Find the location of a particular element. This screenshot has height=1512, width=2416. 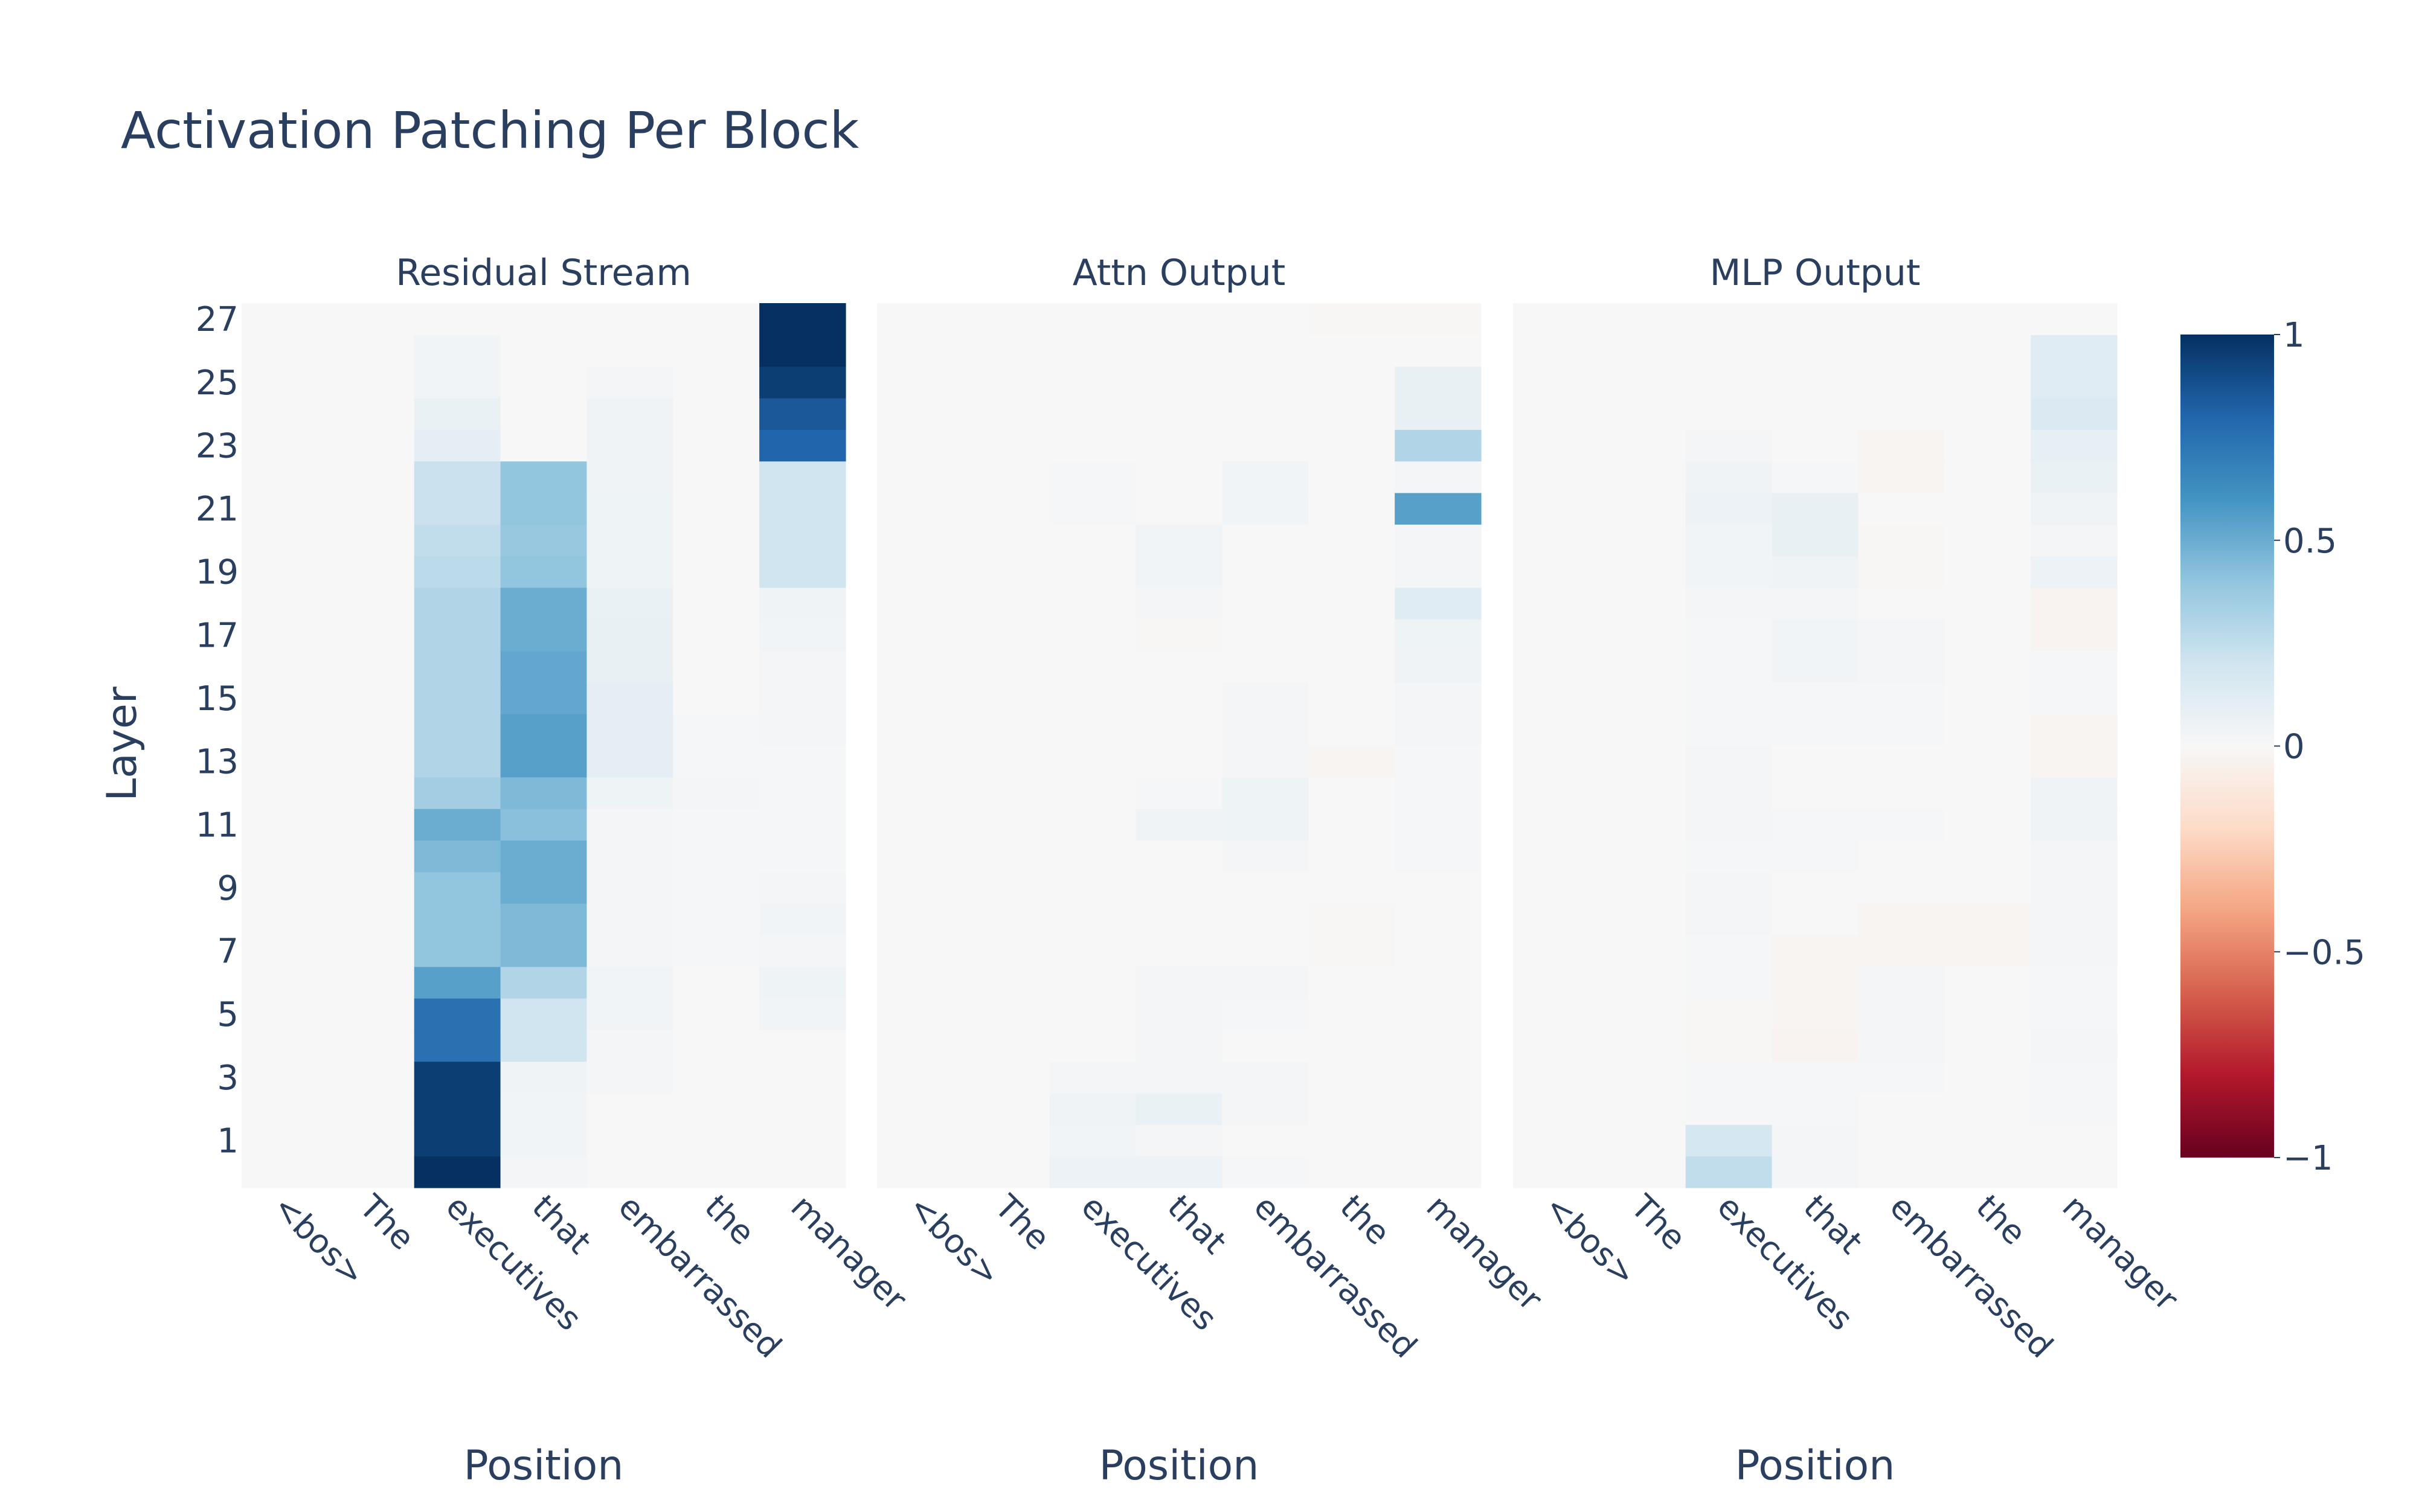

y-tick-label: 3 is located at coordinates (228, 1078).